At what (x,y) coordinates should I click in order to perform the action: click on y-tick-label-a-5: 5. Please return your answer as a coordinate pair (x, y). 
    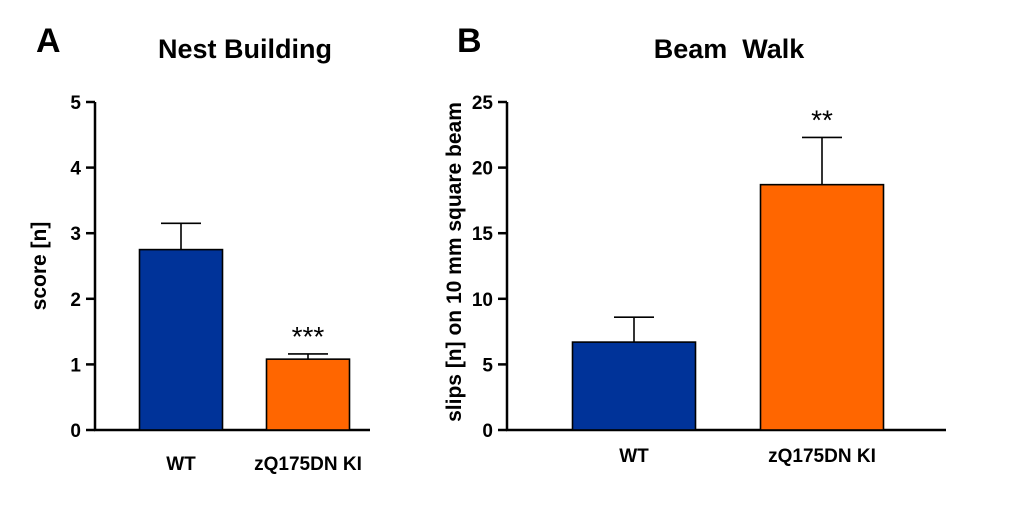
    Looking at the image, I should click on (75, 103).